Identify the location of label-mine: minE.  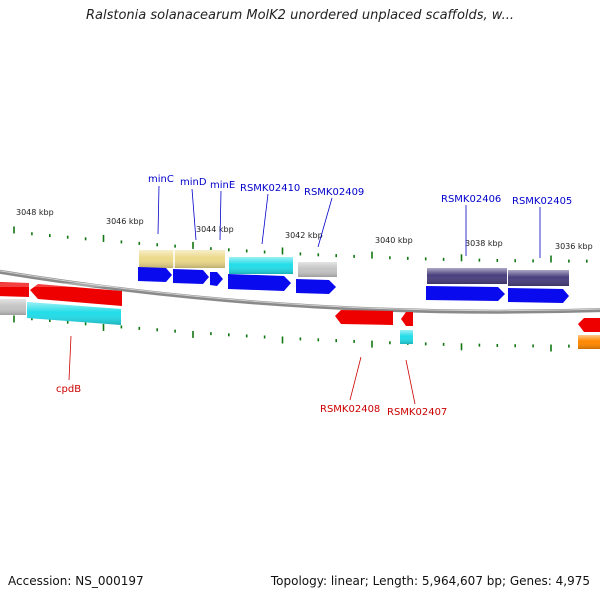
(222, 185).